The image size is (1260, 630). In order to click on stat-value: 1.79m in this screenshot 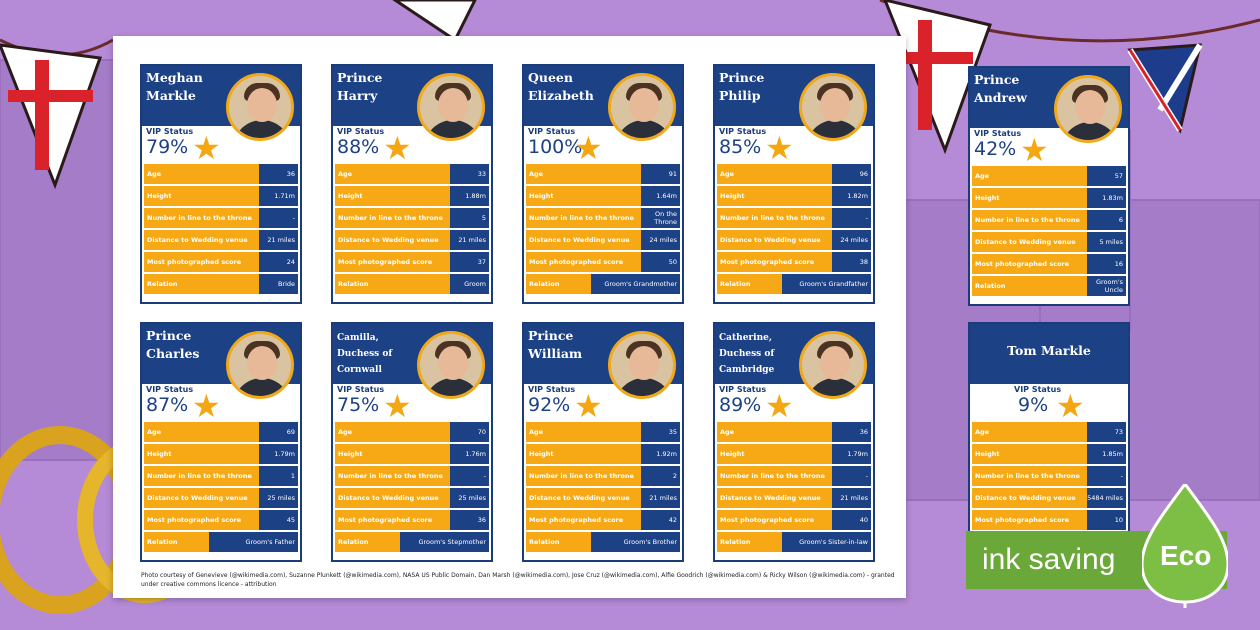, I will do `click(851, 454)`.